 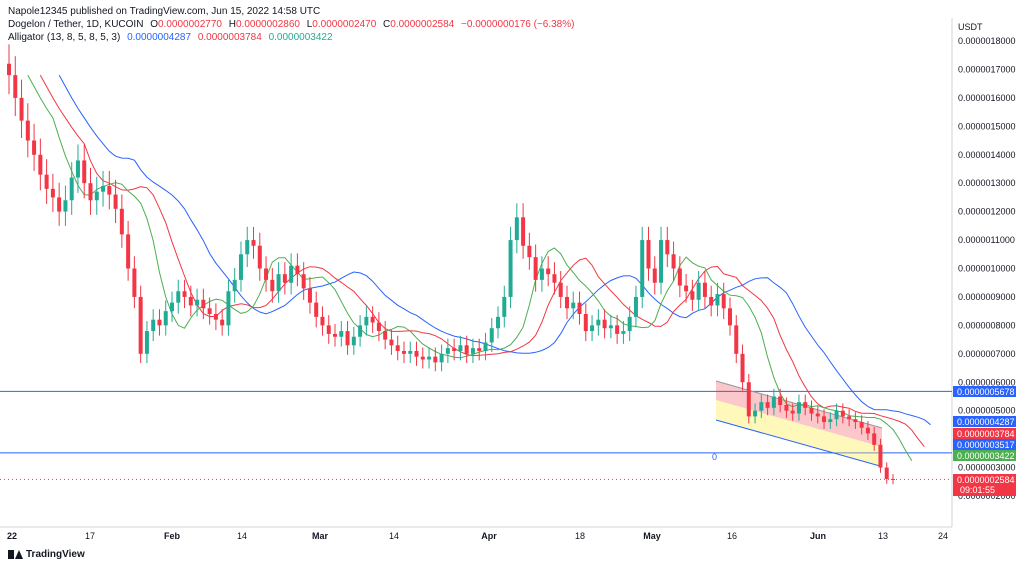 I want to click on channel-lower-zone, so click(x=799, y=433).